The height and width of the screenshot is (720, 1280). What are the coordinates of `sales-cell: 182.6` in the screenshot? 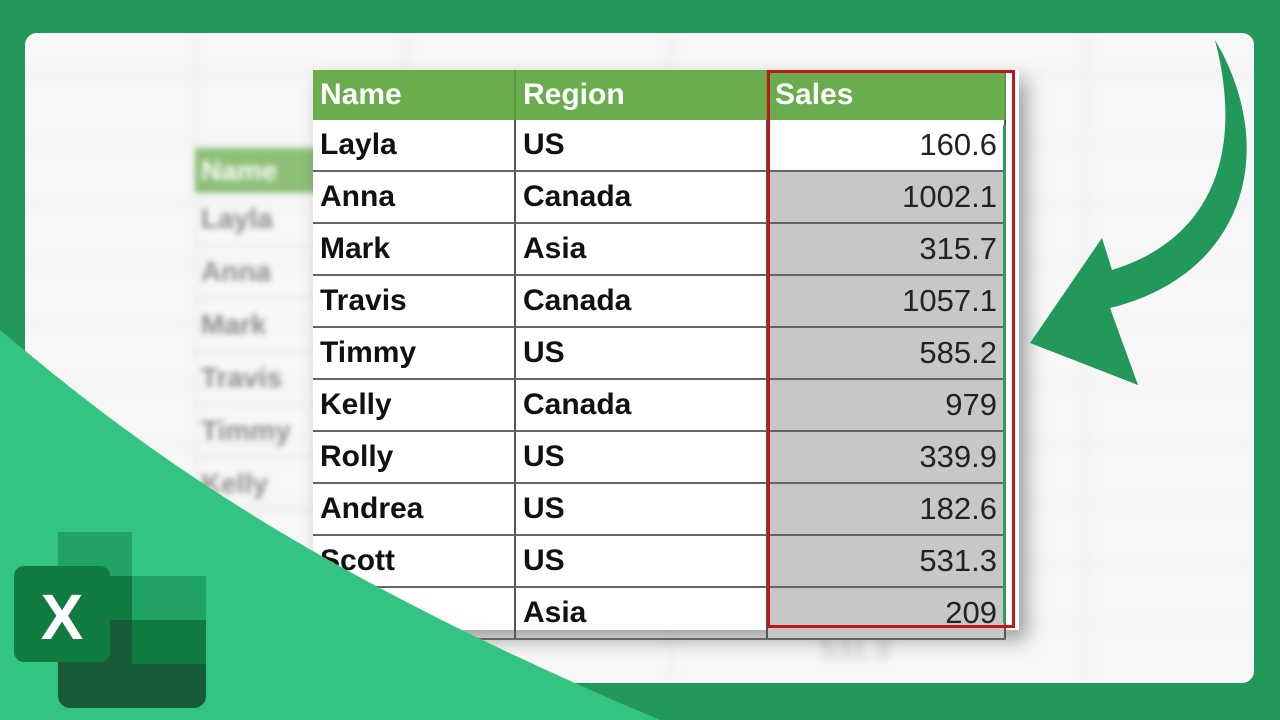 It's located at (886, 509).